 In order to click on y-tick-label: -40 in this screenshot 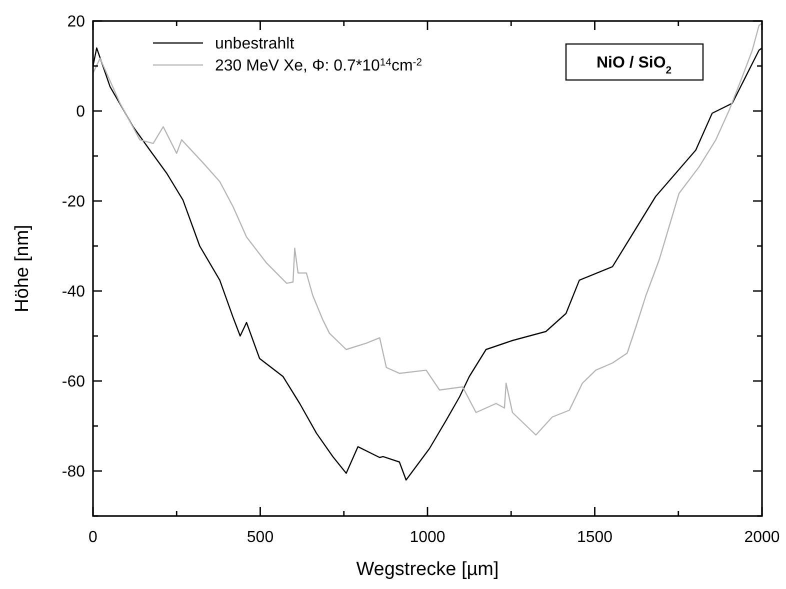, I will do `click(74, 292)`.